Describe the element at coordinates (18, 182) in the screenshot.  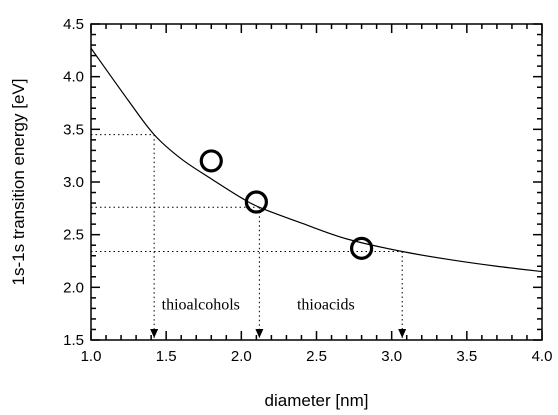
I see `y-axis-label: 1s-1s transition energy [eV]` at that location.